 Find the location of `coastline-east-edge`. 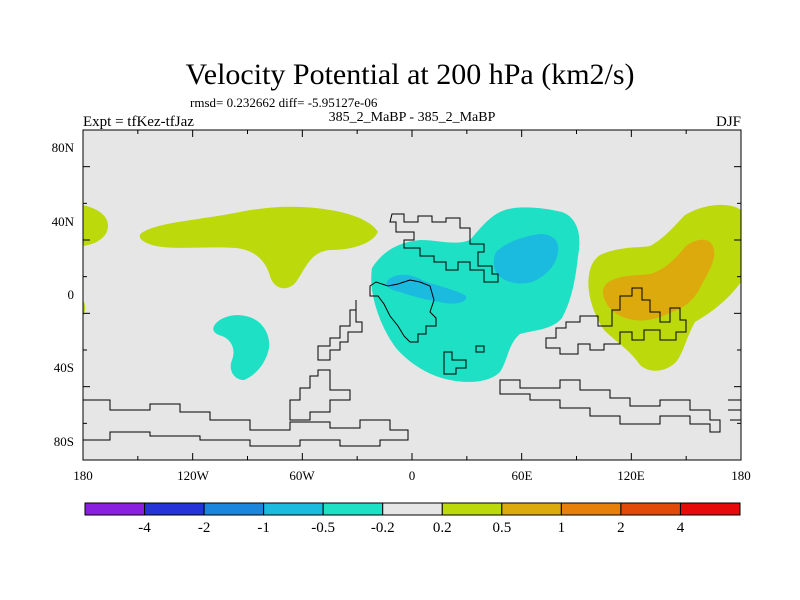

coastline-east-edge is located at coordinates (734, 410).